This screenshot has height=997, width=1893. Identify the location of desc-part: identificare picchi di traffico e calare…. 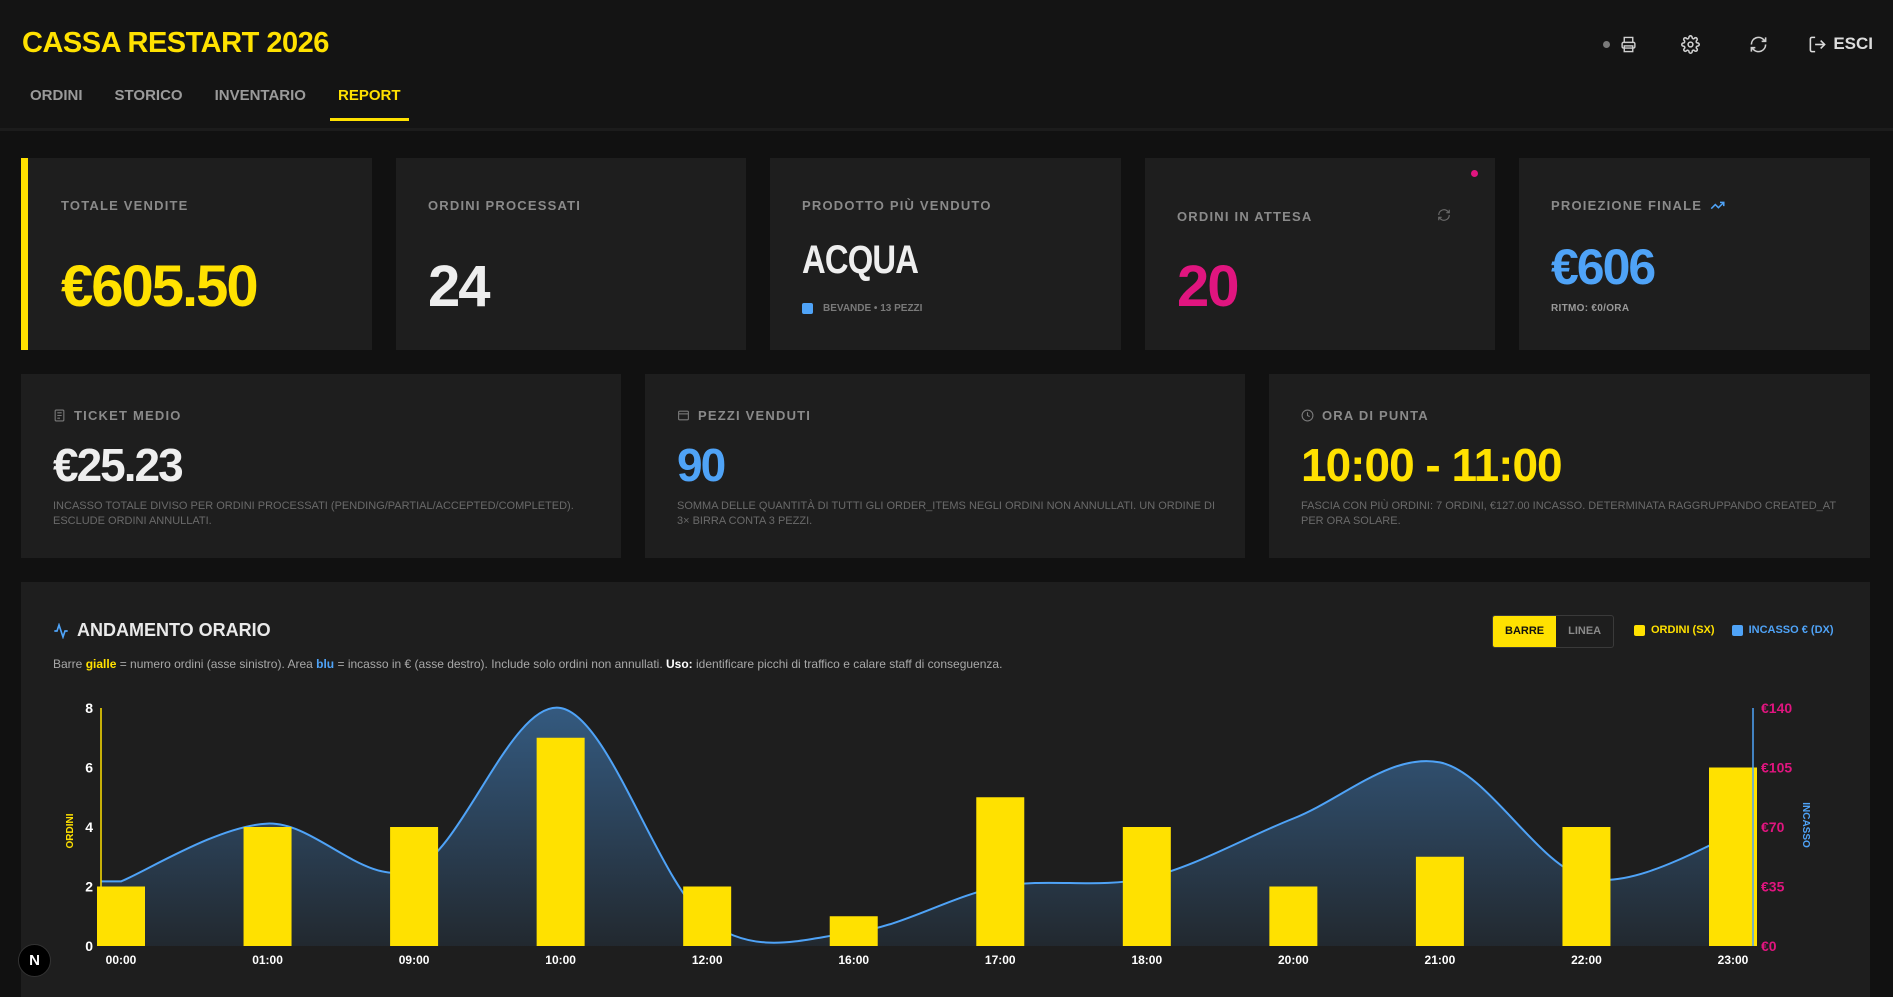
(847, 664).